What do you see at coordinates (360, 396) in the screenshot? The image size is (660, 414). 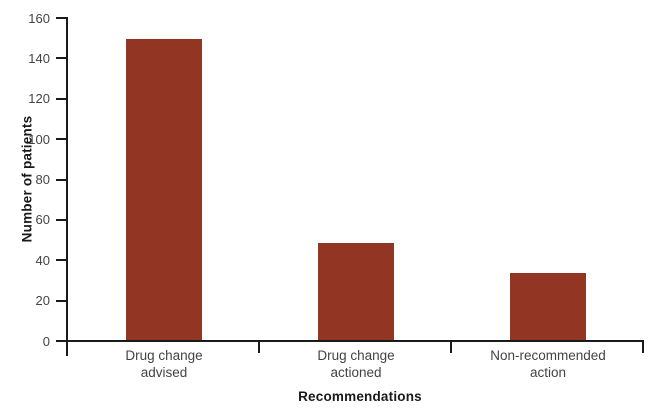 I see `x-axis-title: Recommendations` at bounding box center [360, 396].